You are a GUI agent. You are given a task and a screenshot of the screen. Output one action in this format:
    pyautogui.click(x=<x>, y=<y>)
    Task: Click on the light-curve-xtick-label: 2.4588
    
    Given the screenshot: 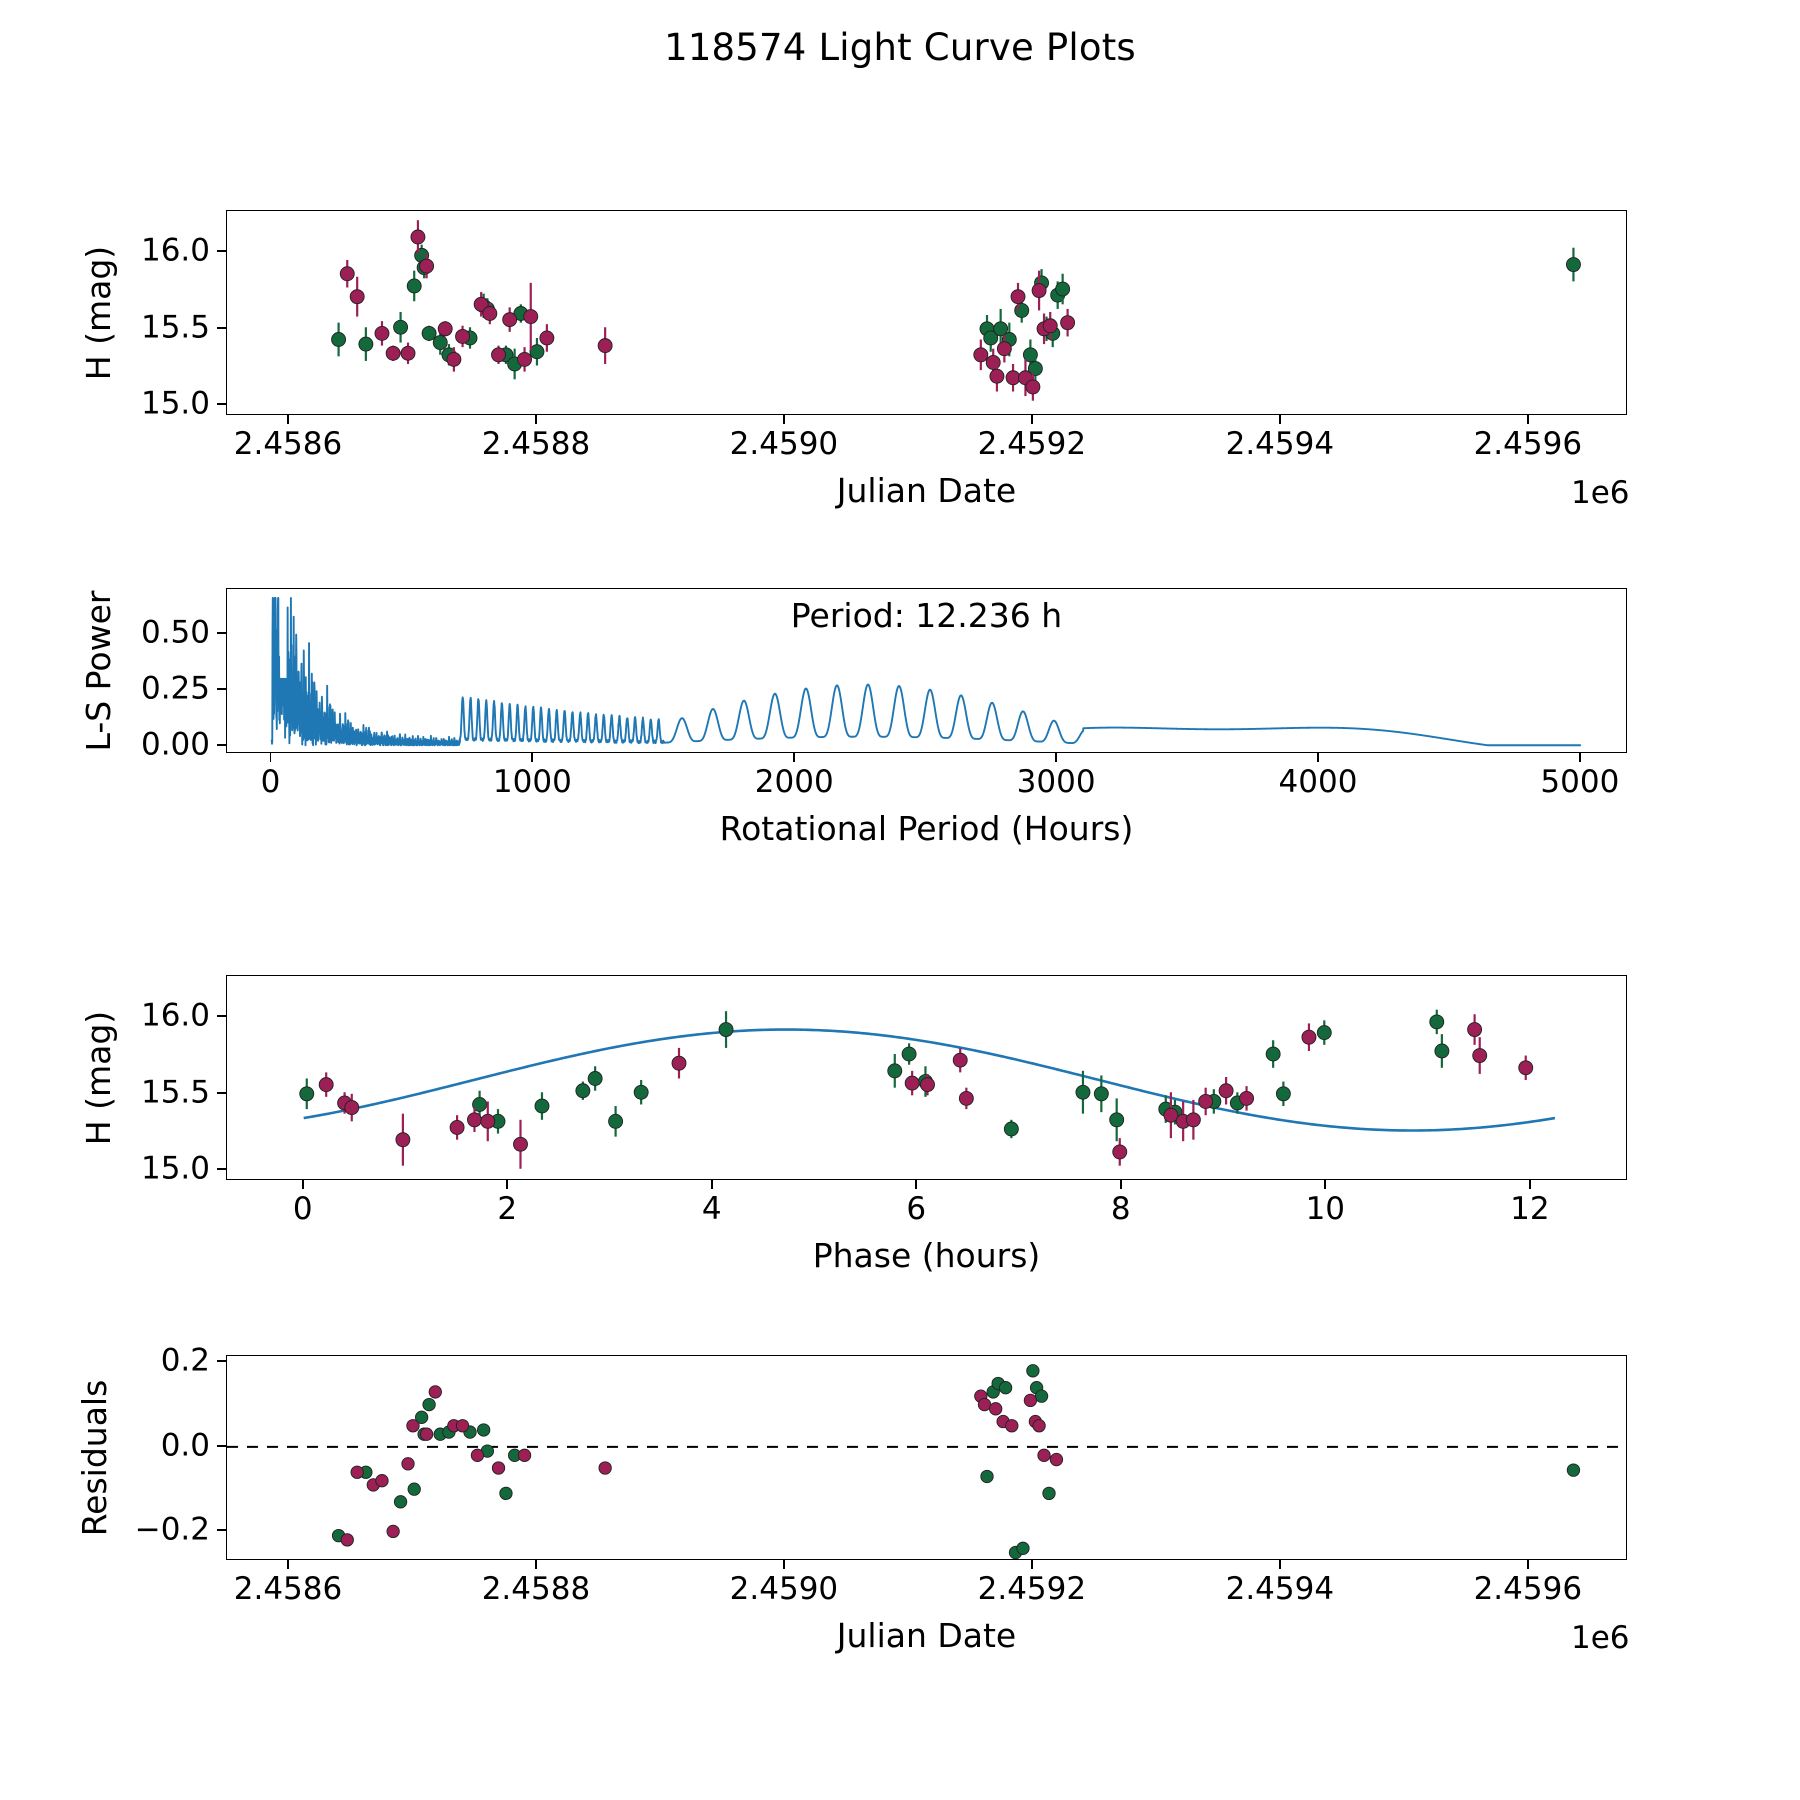 What is the action you would take?
    pyautogui.click(x=536, y=444)
    